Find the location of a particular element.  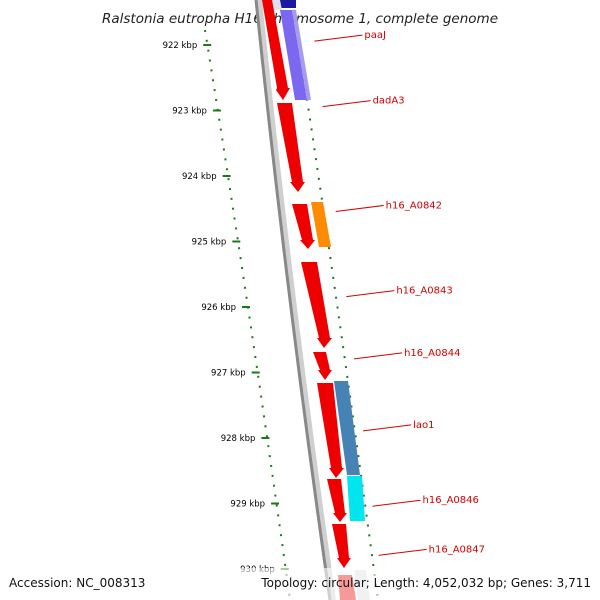

feature-purple is located at coordinates (293, 55).